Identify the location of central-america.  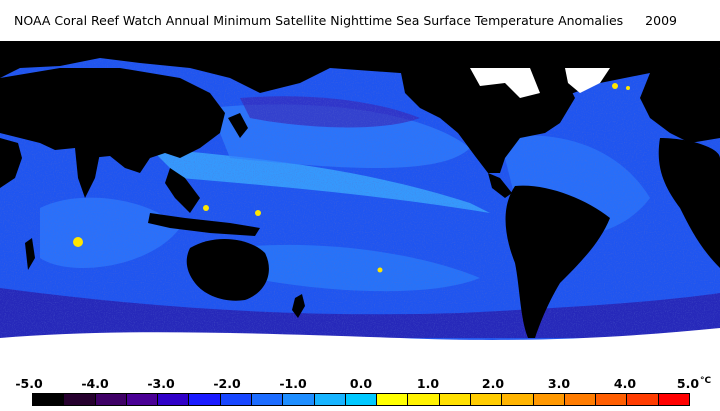
(500, 185).